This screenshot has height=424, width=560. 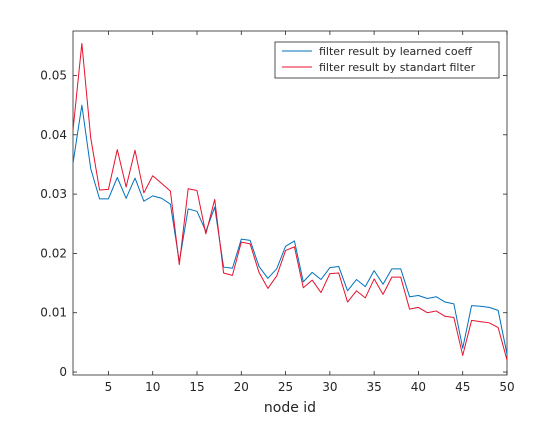 I want to click on x-tick-label: 10, so click(x=152, y=387).